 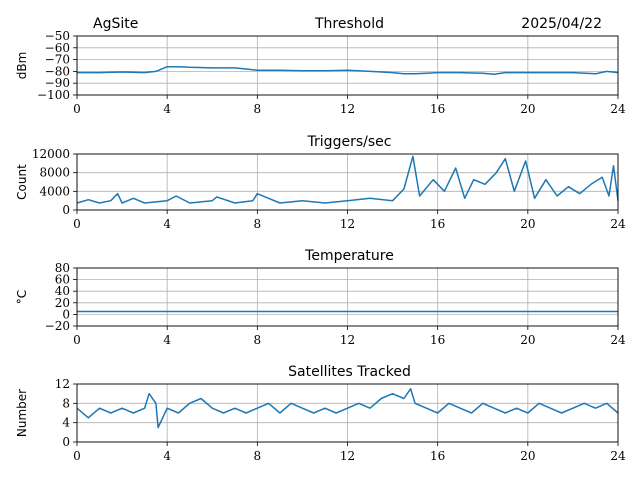 I want to click on y-tick-label: −70, so click(x=57, y=60).